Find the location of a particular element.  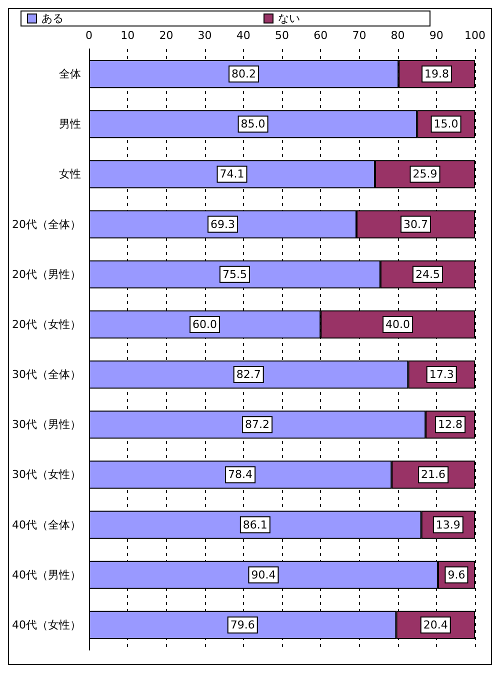

data-label: 25.9 is located at coordinates (425, 174).